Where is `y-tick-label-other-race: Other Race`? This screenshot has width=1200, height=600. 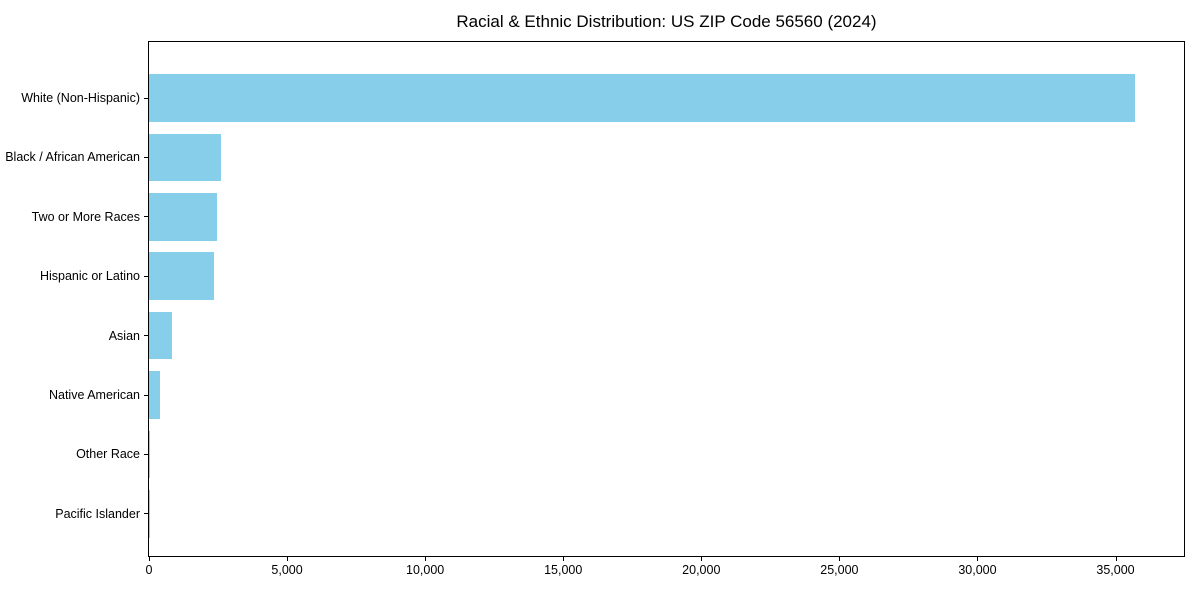 y-tick-label-other-race: Other Race is located at coordinates (108, 454).